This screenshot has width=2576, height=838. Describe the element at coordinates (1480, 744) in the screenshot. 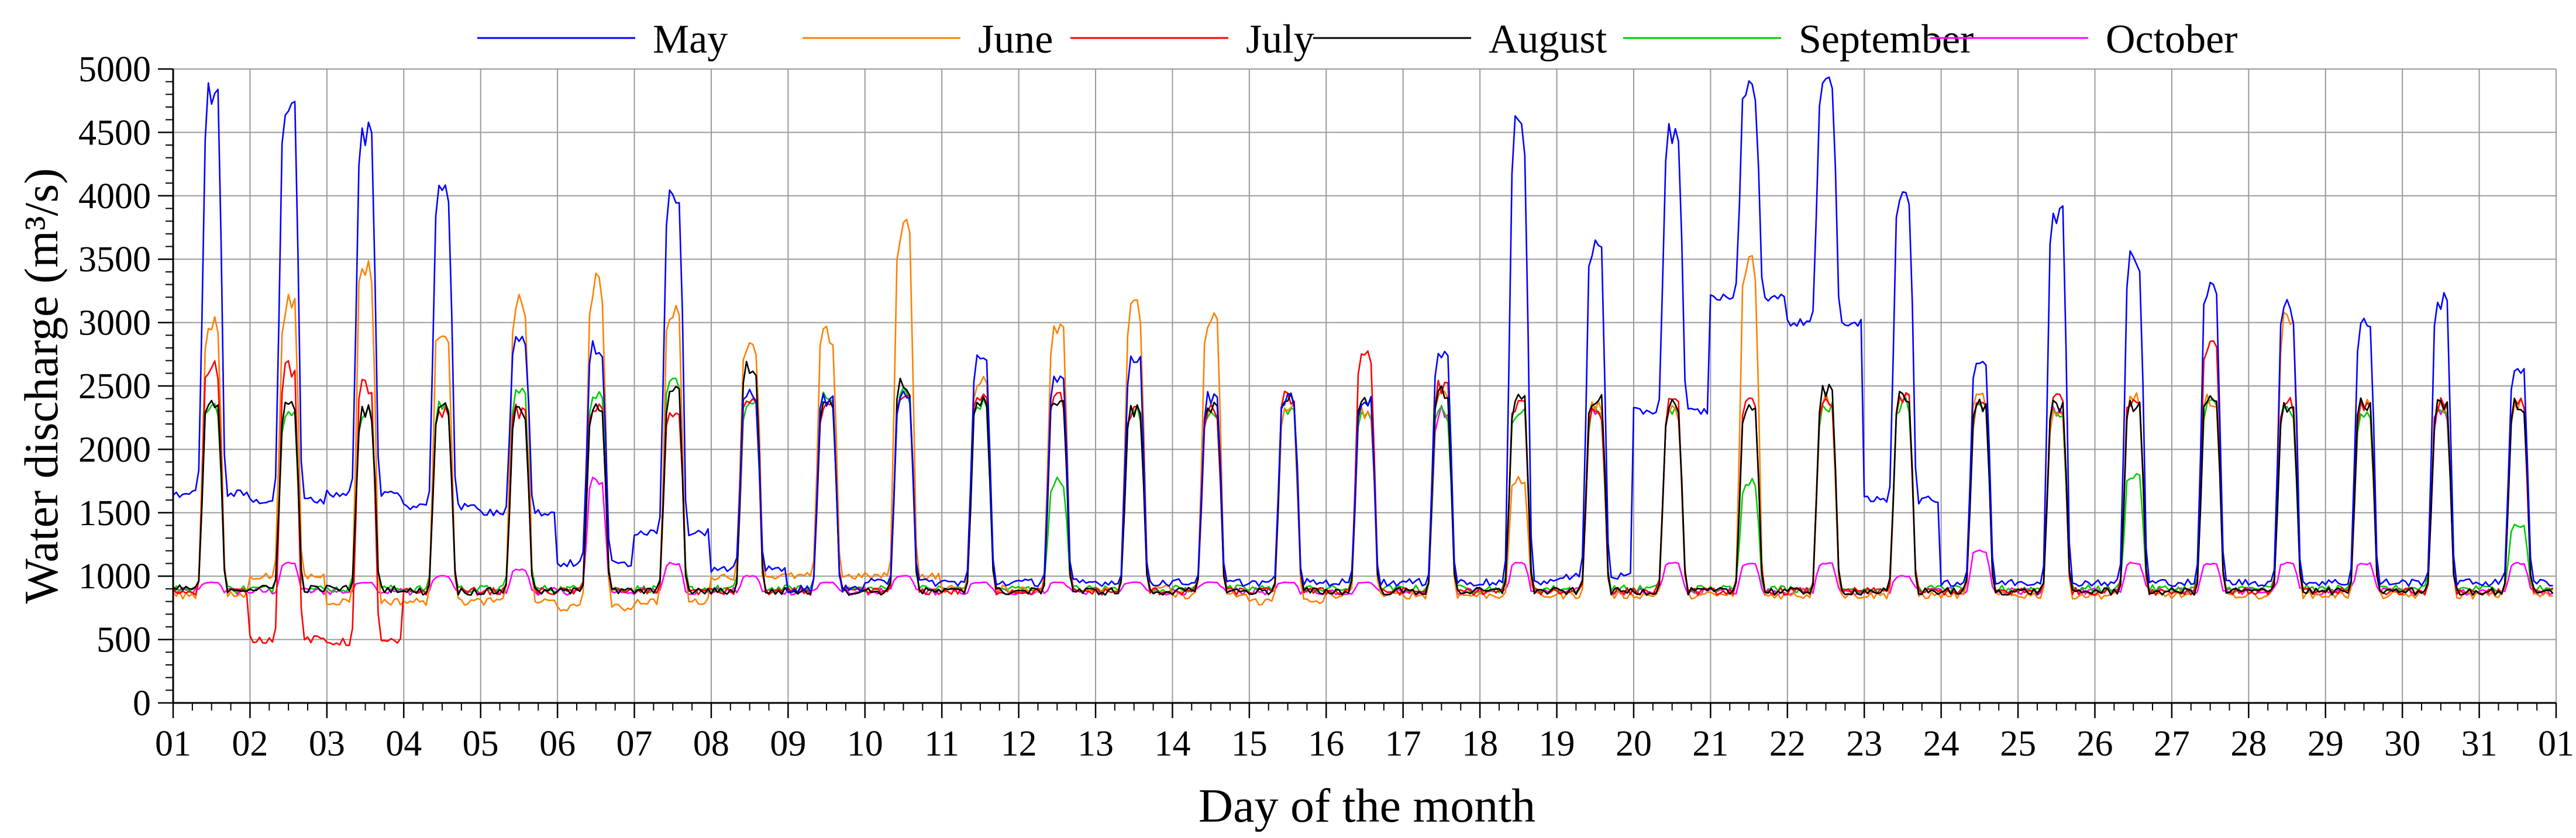

I see `x-tick-label: 18` at that location.